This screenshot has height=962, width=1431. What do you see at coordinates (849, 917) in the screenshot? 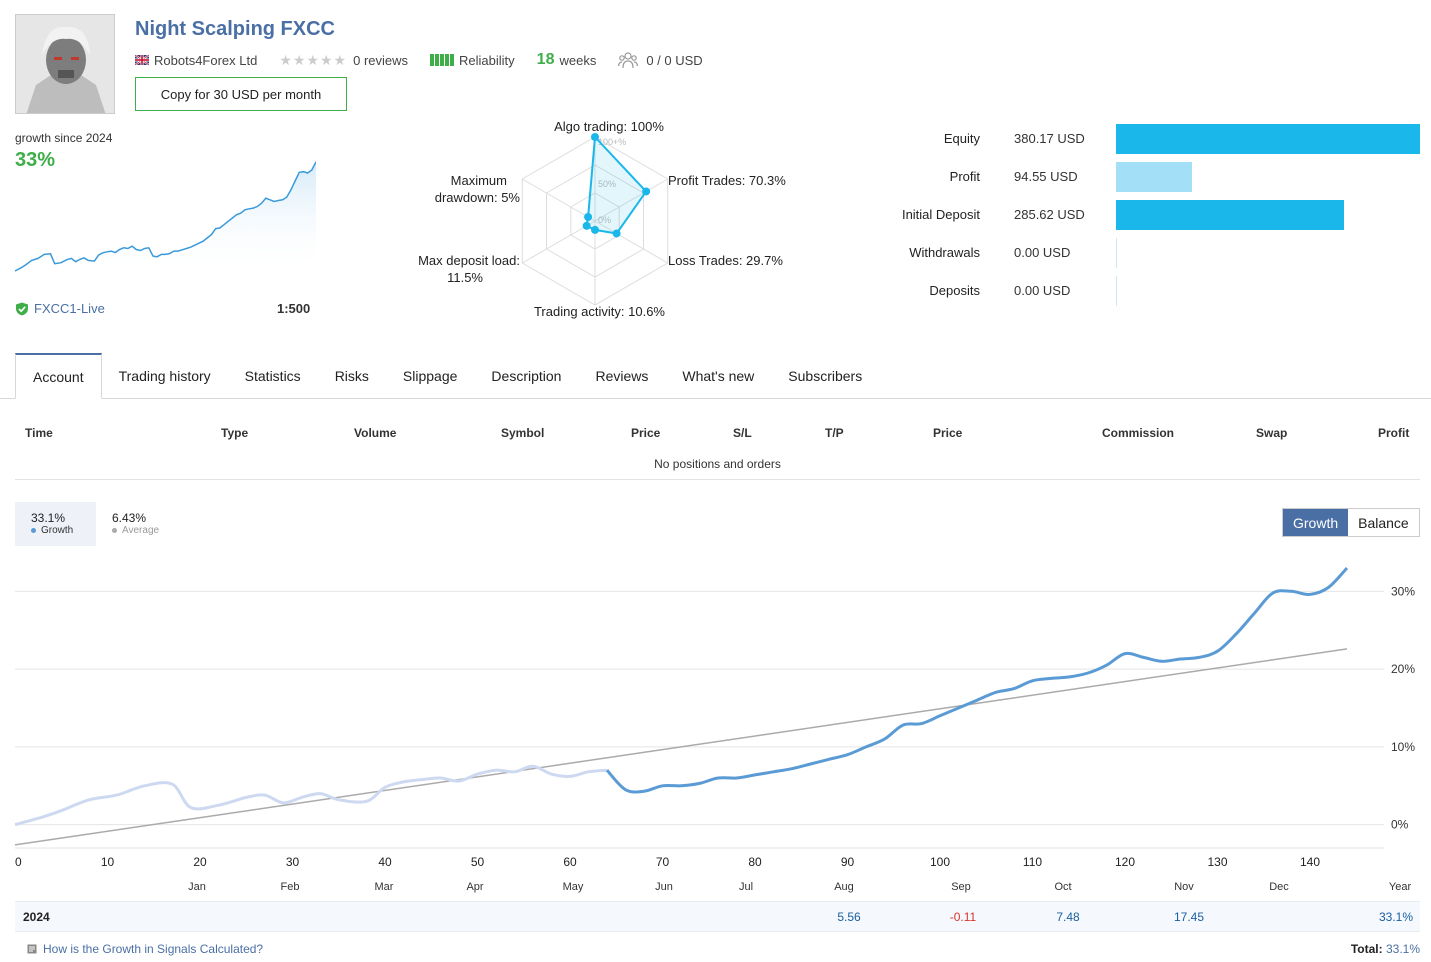
I see `month-value: 5.56` at bounding box center [849, 917].